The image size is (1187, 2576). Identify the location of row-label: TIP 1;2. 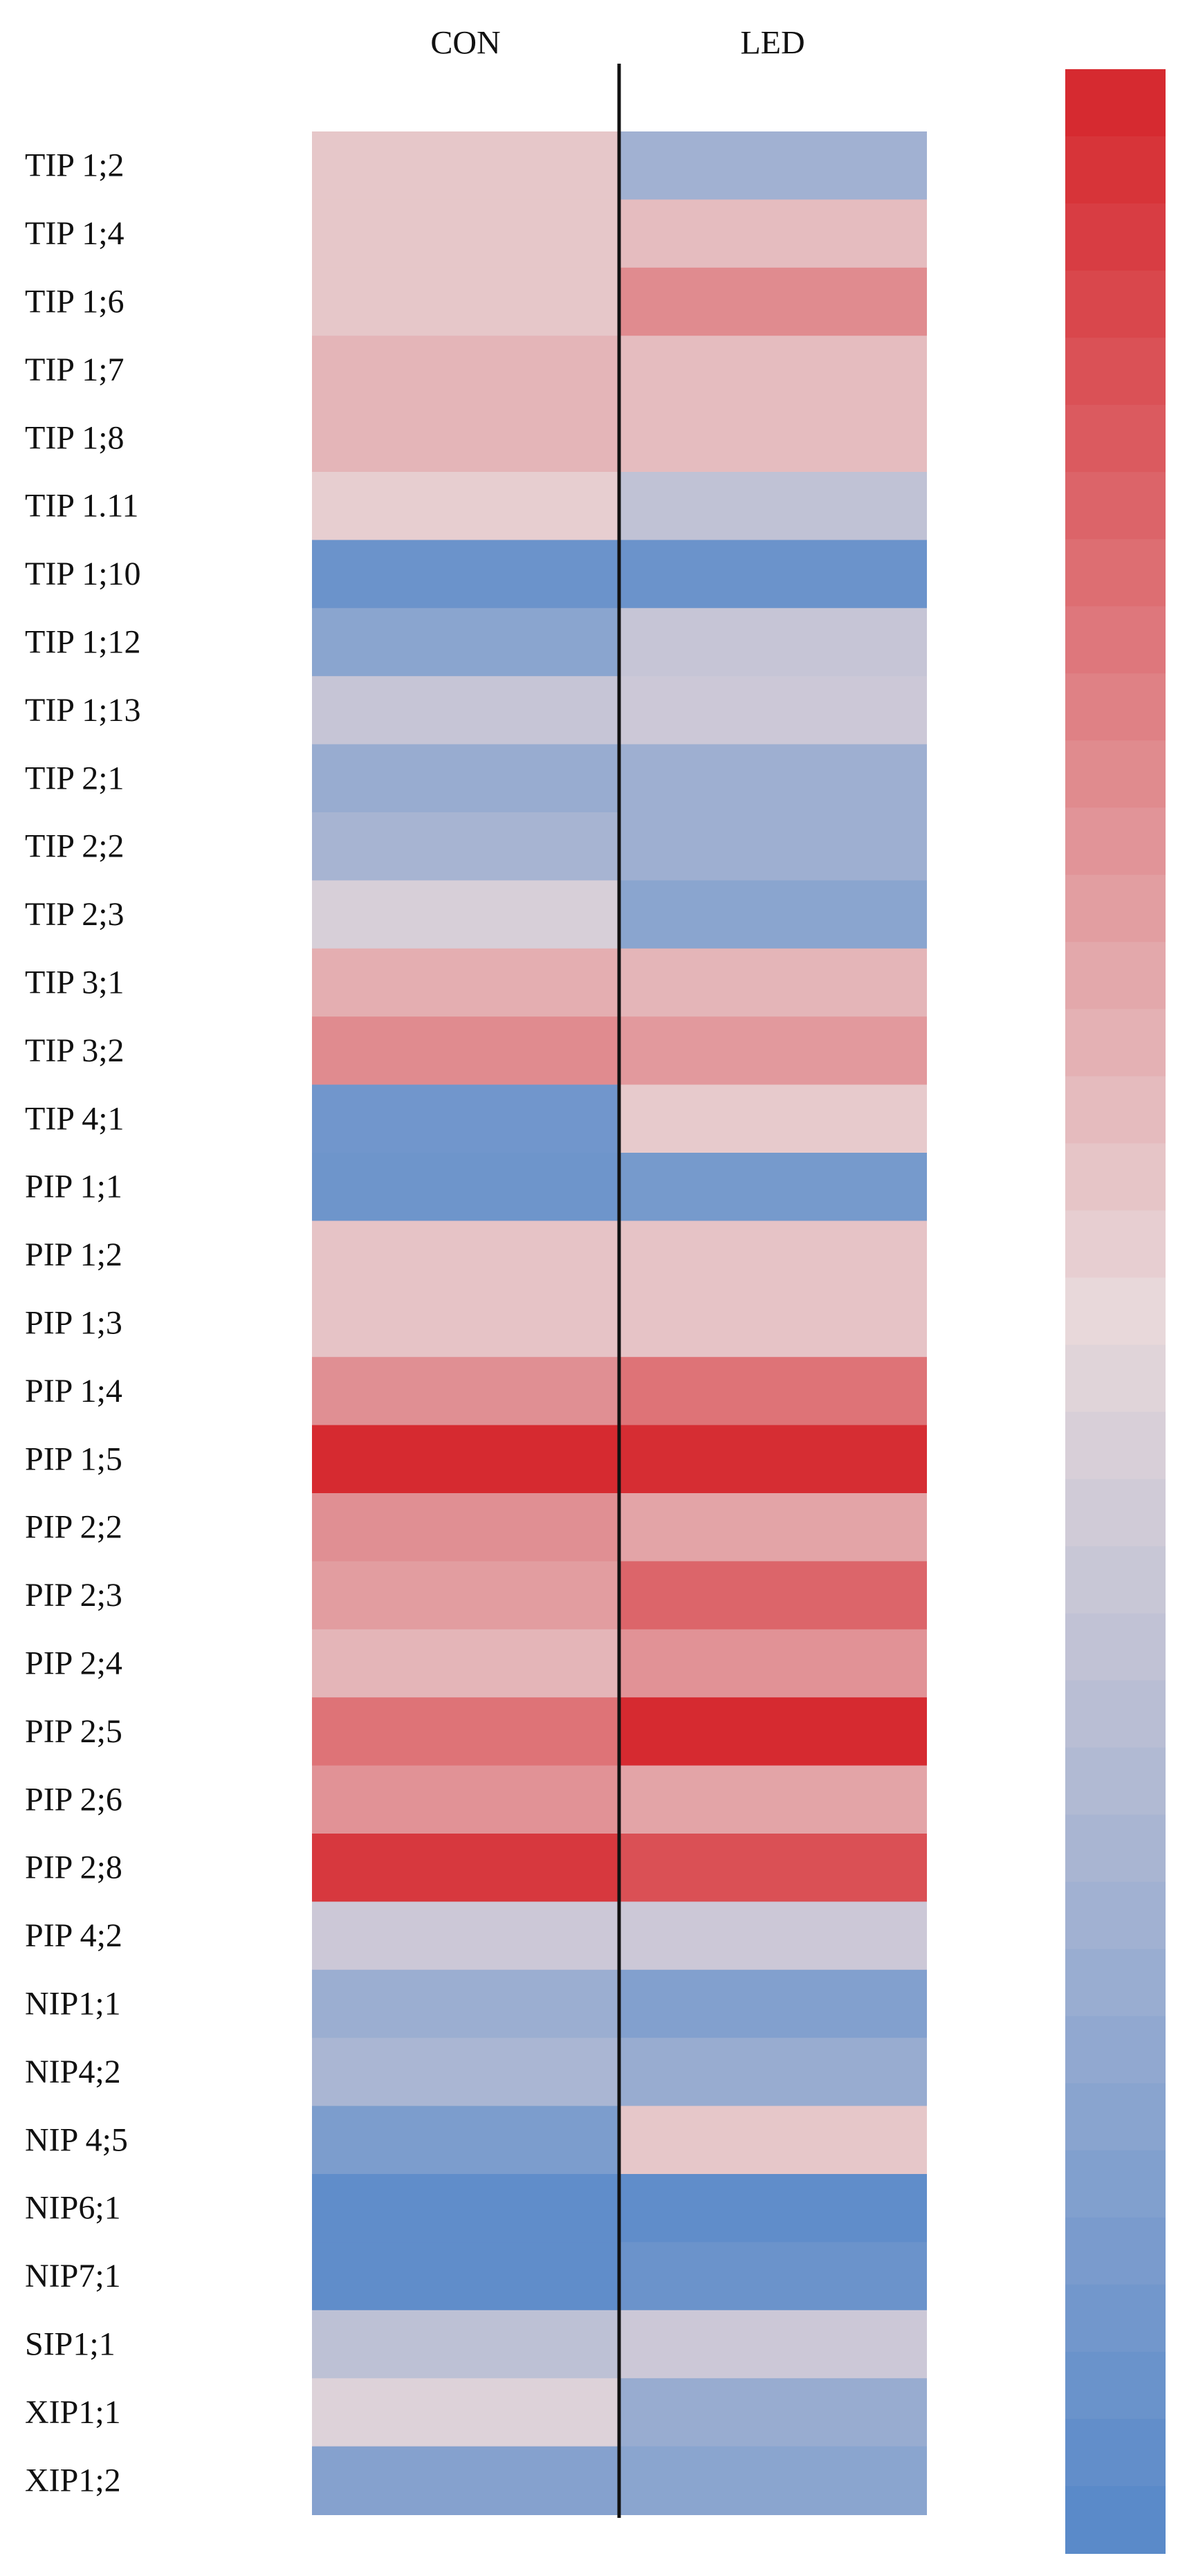
(75, 166).